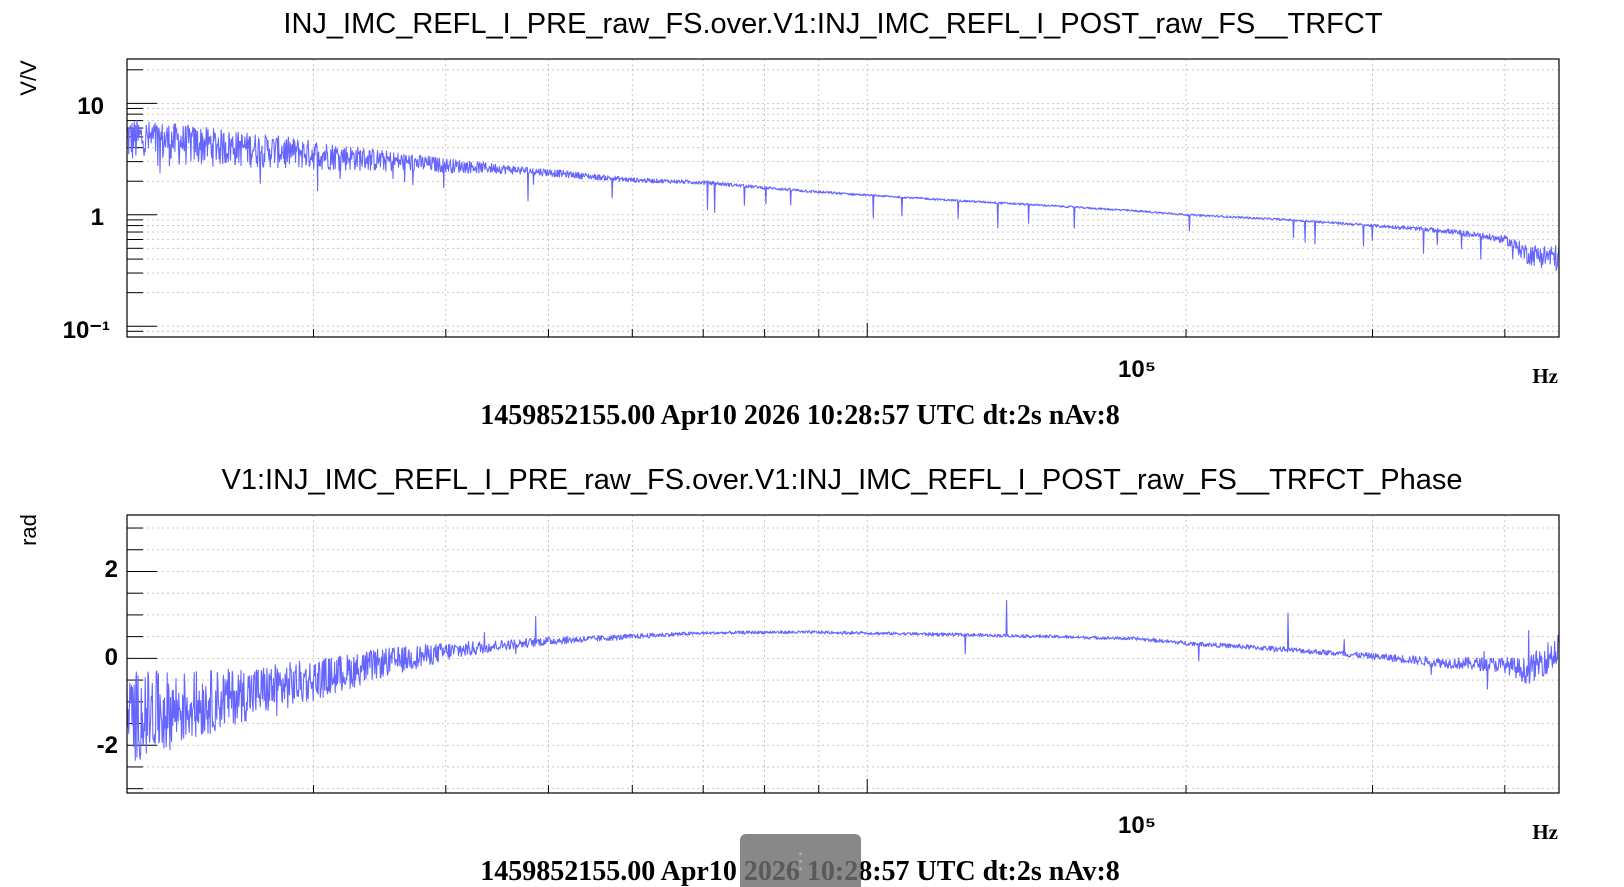 This screenshot has width=1624, height=887. I want to click on top-xtick-label-1e5: 10⁵, so click(1137, 369).